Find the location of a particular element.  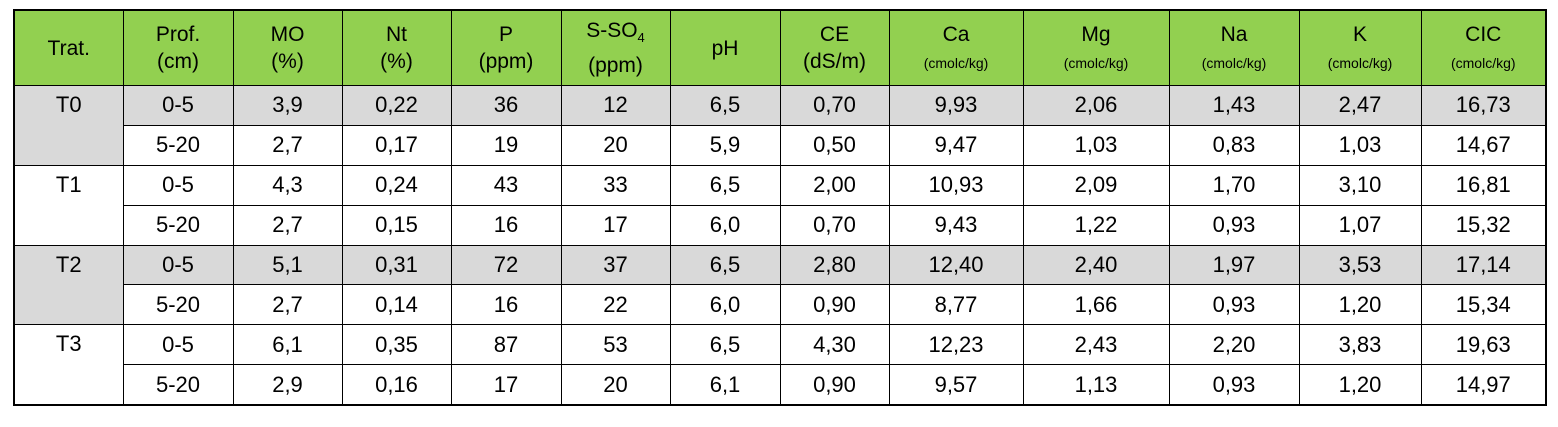

table-cell: 0,50 is located at coordinates (834, 145).